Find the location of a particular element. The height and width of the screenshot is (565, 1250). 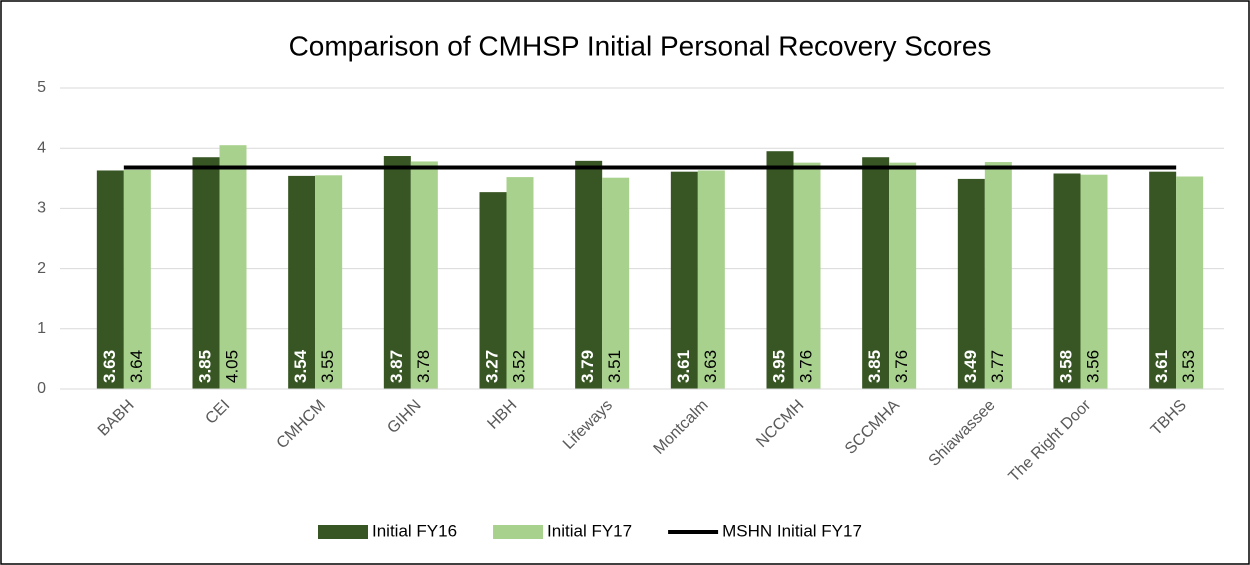

data-label: 4.05 is located at coordinates (231, 366).